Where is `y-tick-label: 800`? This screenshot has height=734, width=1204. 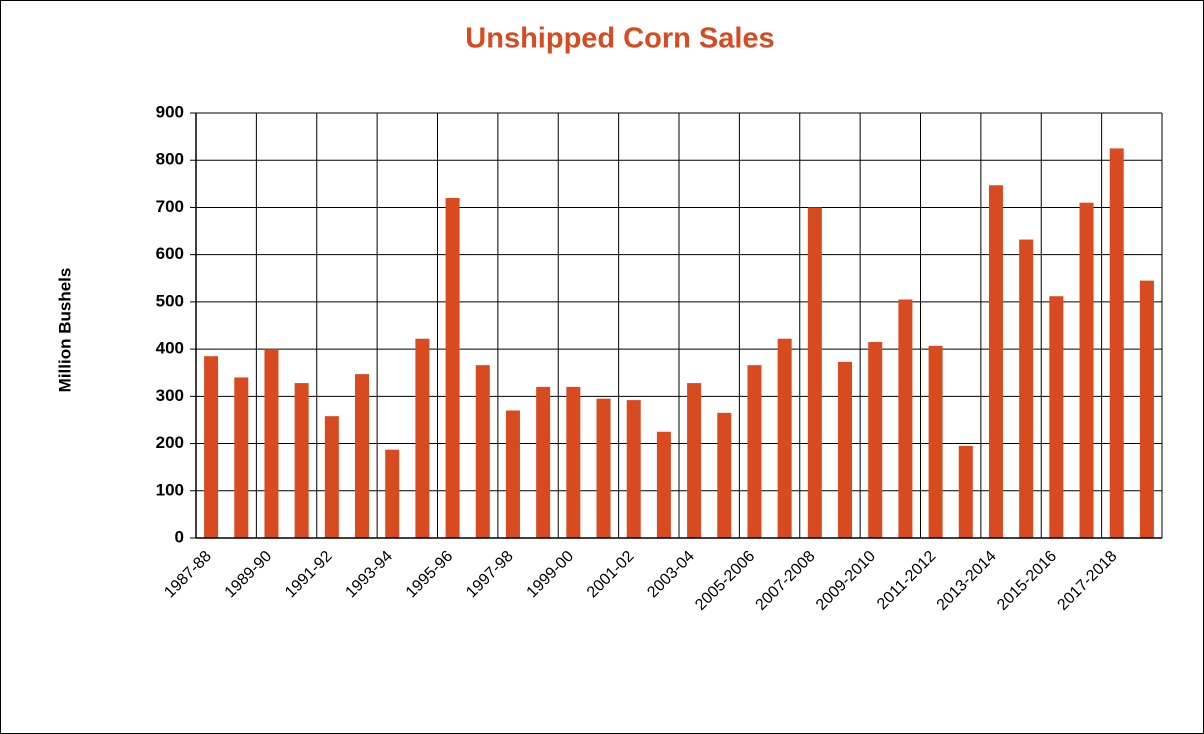
y-tick-label: 800 is located at coordinates (170, 159).